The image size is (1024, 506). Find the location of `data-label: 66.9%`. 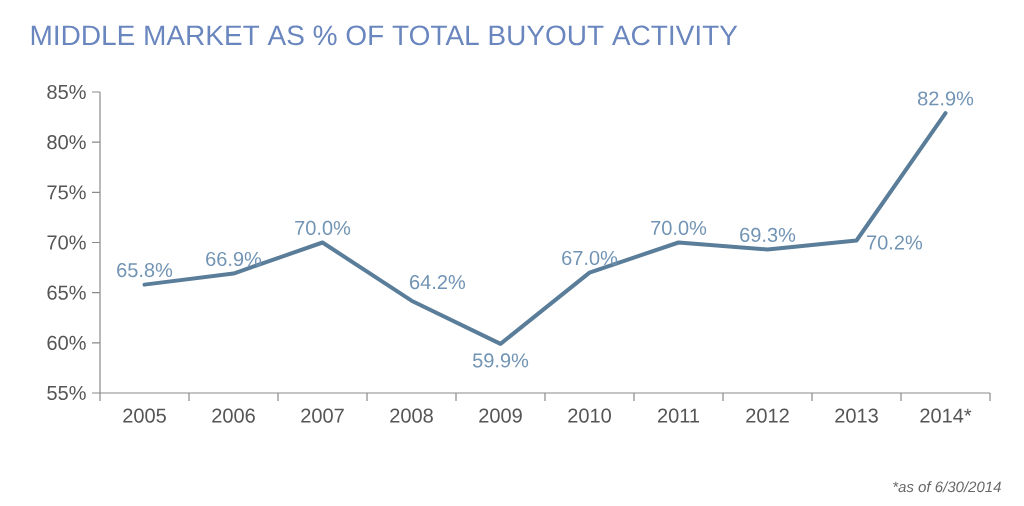

data-label: 66.9% is located at coordinates (234, 259).